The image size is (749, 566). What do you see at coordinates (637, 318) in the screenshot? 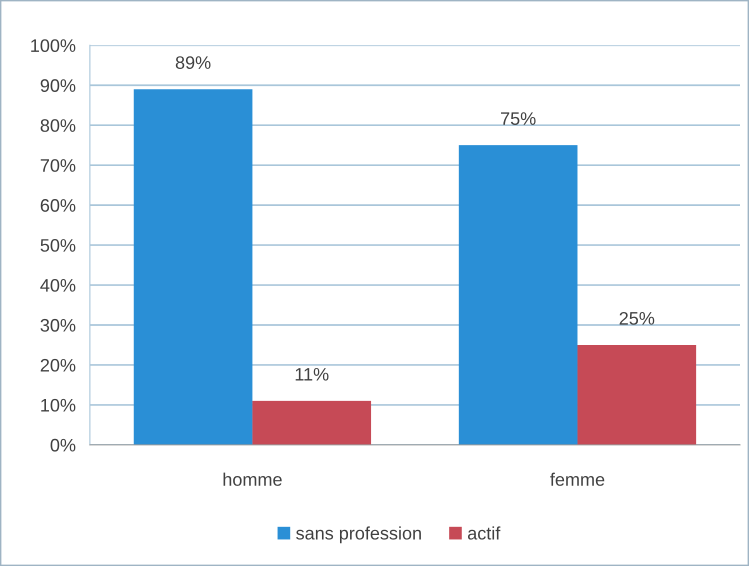
I see `data-label: 25%` at bounding box center [637, 318].